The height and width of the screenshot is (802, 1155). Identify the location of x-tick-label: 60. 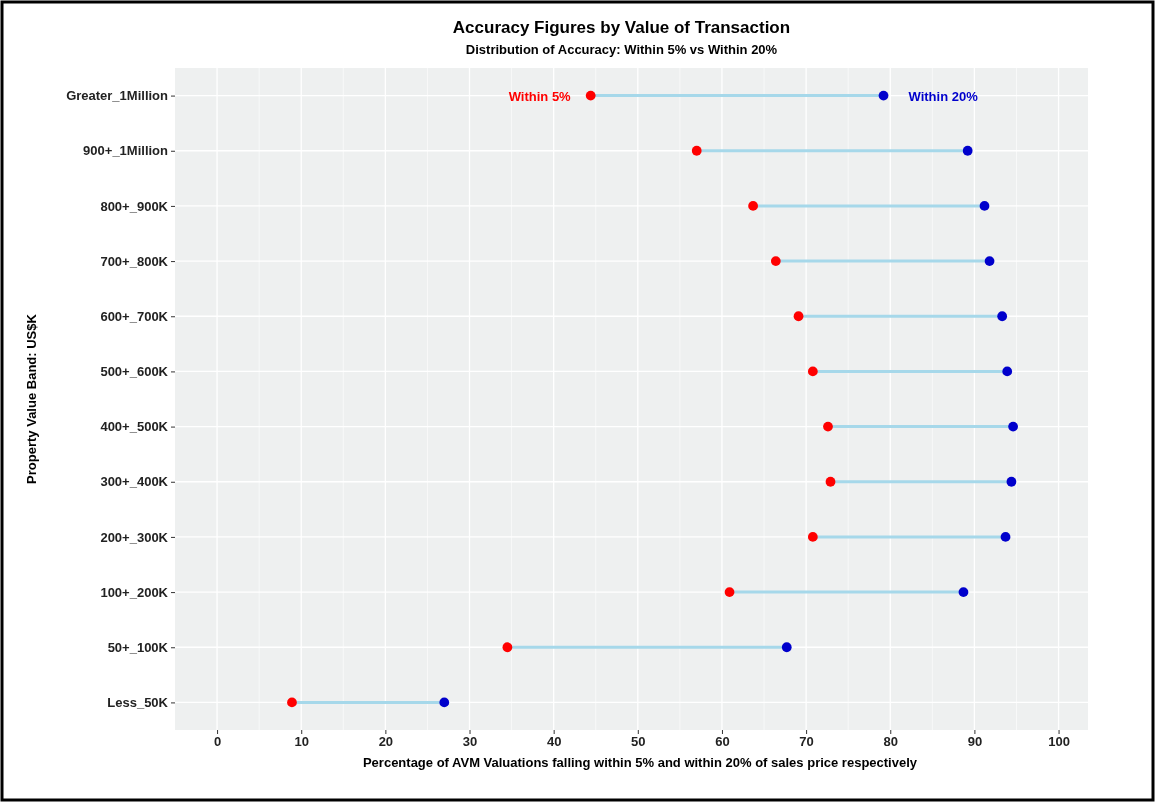
(722, 742).